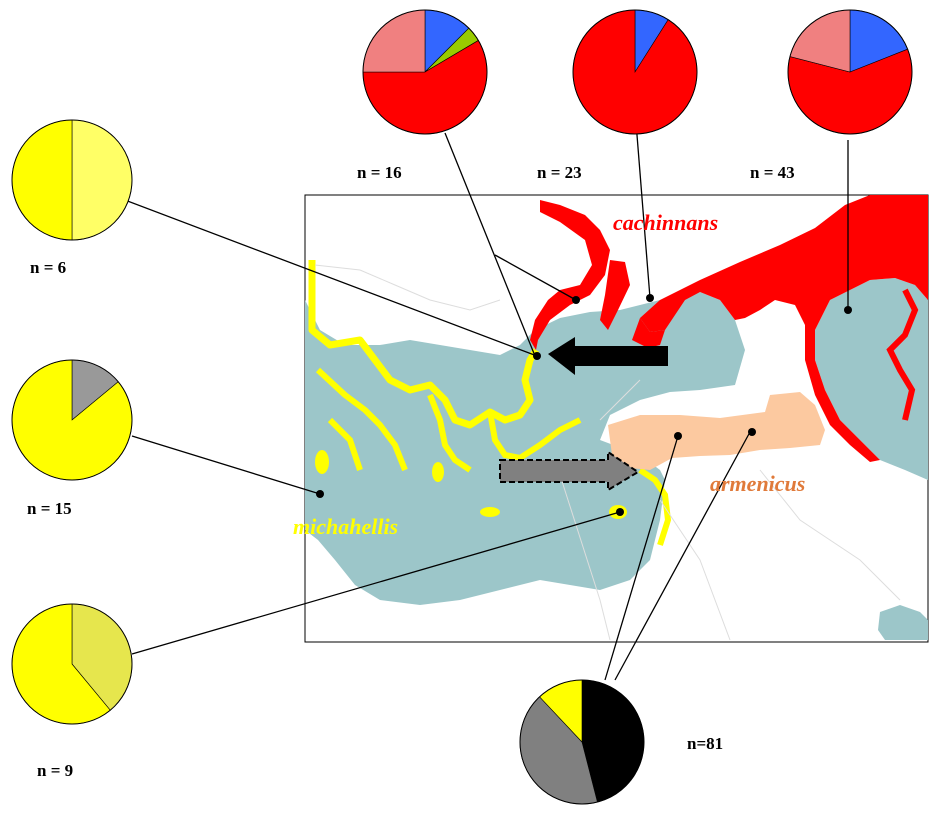 The height and width of the screenshot is (815, 933). Describe the element at coordinates (379, 172) in the screenshot. I see `n-label-16: n = 16` at that location.